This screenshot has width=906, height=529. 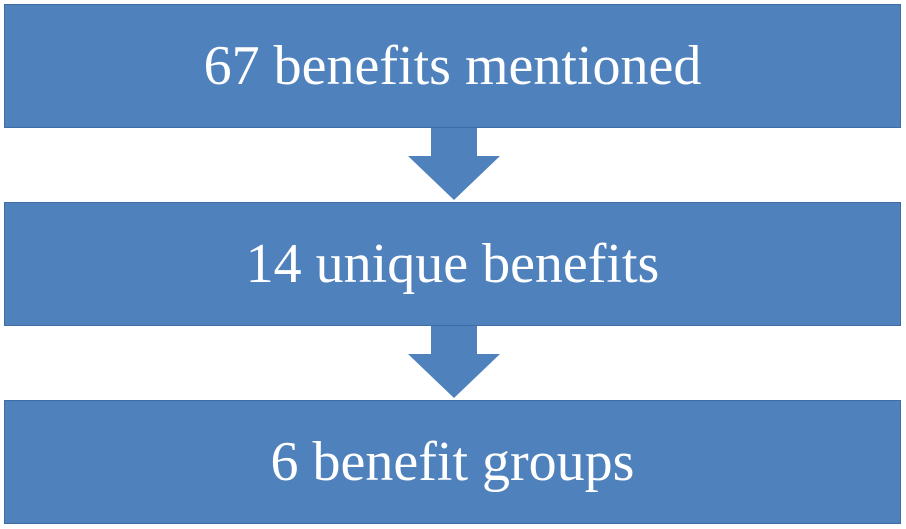 I want to click on step-label-1: 67 benefits mentioned, so click(x=452, y=66).